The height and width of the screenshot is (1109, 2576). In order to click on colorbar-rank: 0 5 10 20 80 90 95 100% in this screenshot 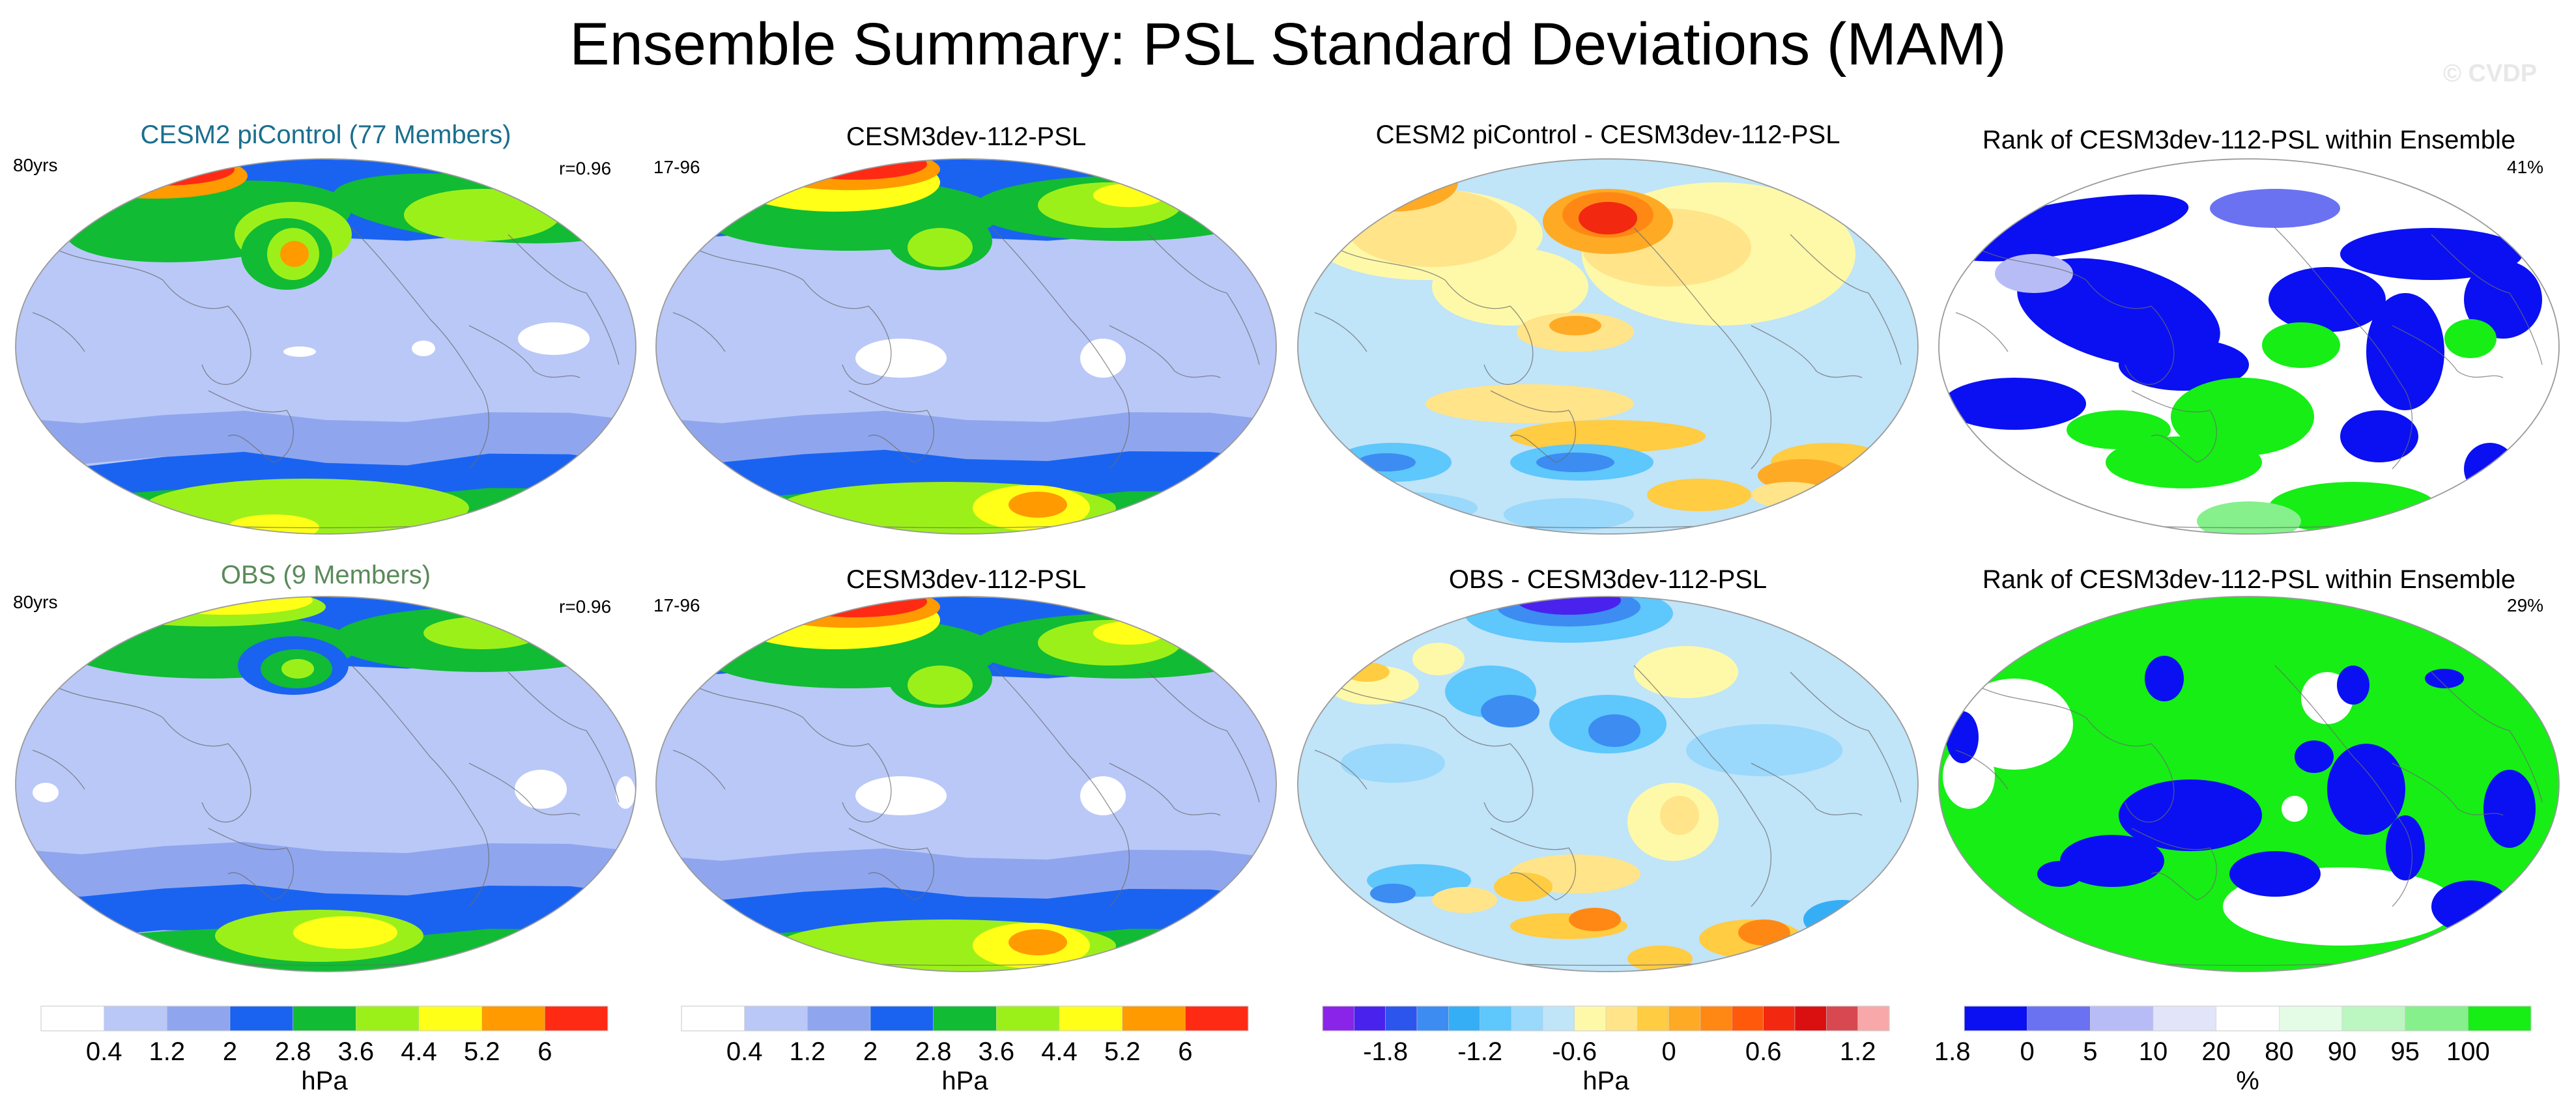, I will do `click(2257, 1051)`.